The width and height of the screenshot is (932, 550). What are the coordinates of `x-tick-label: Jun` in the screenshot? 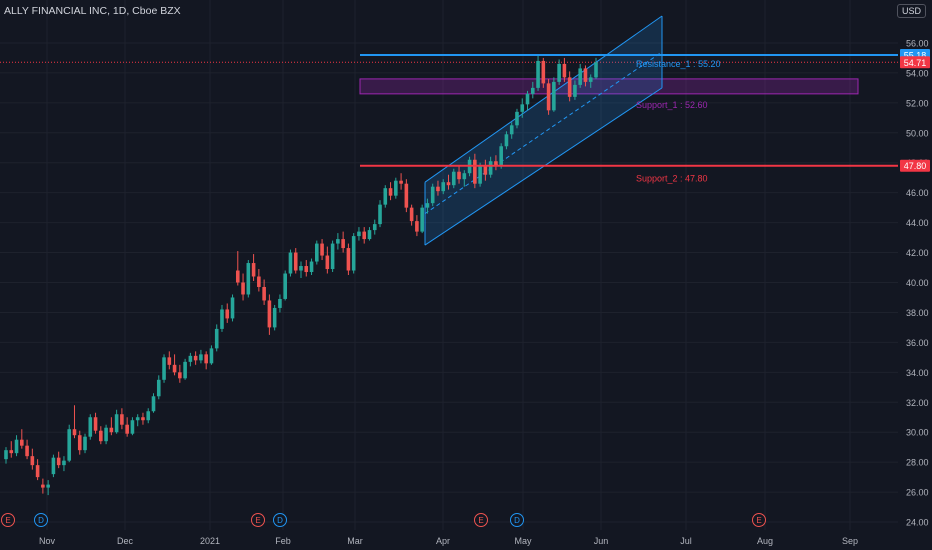 It's located at (601, 541).